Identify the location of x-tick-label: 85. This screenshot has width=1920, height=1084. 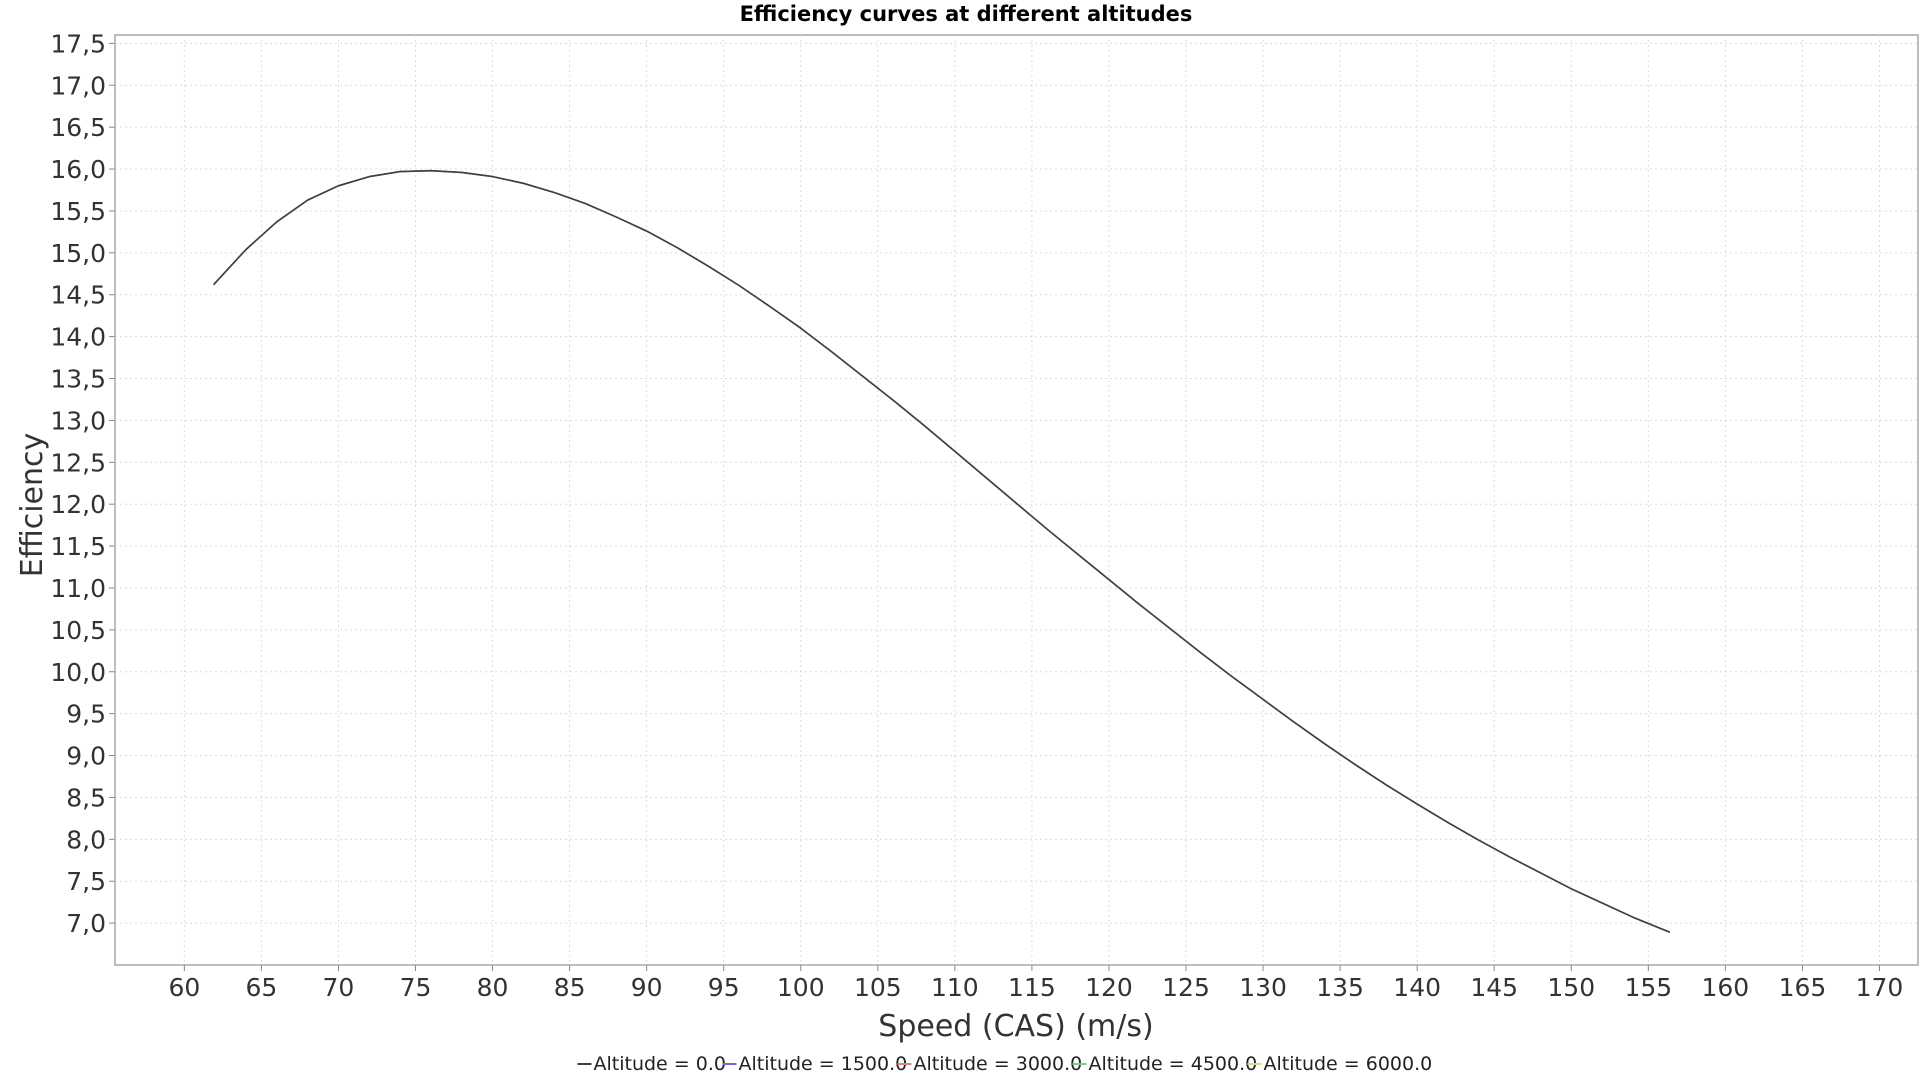
(570, 987).